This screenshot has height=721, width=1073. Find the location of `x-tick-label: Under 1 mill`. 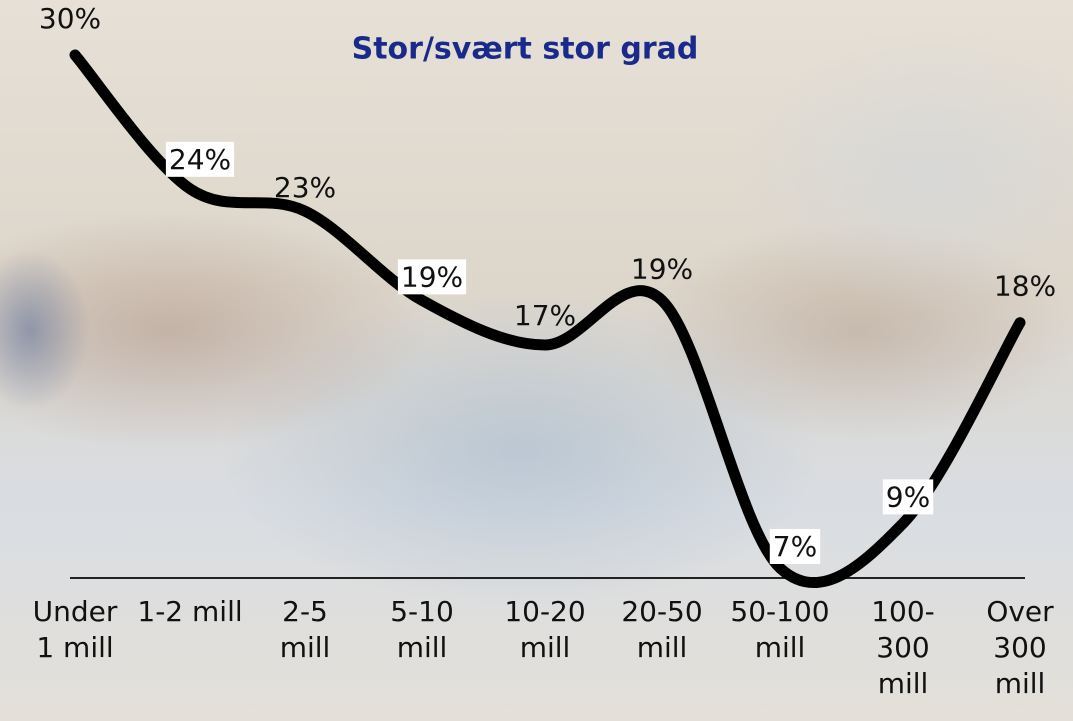

x-tick-label: Under 1 mill is located at coordinates (75, 629).